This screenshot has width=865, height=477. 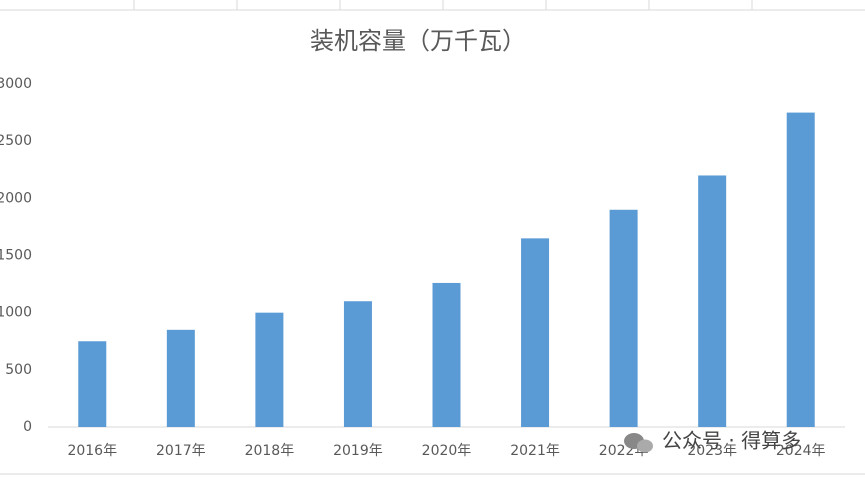 What do you see at coordinates (16, 313) in the screenshot?
I see `y-tick-label: 1000` at bounding box center [16, 313].